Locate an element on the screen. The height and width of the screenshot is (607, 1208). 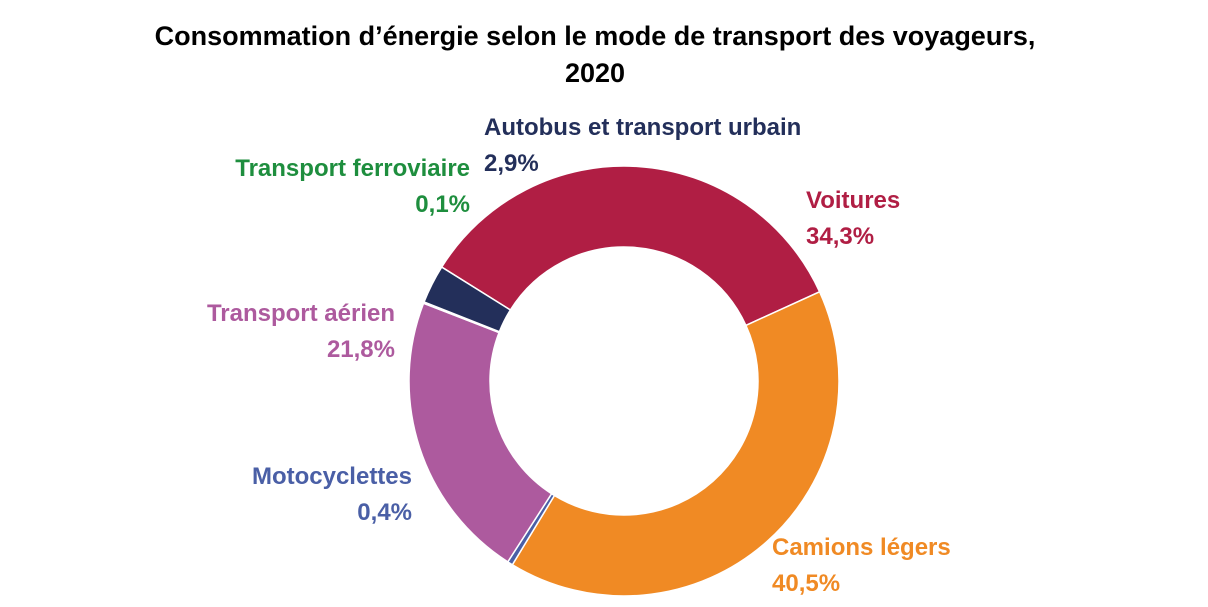
label-camions-legers-value: 40,5% is located at coordinates (806, 583).